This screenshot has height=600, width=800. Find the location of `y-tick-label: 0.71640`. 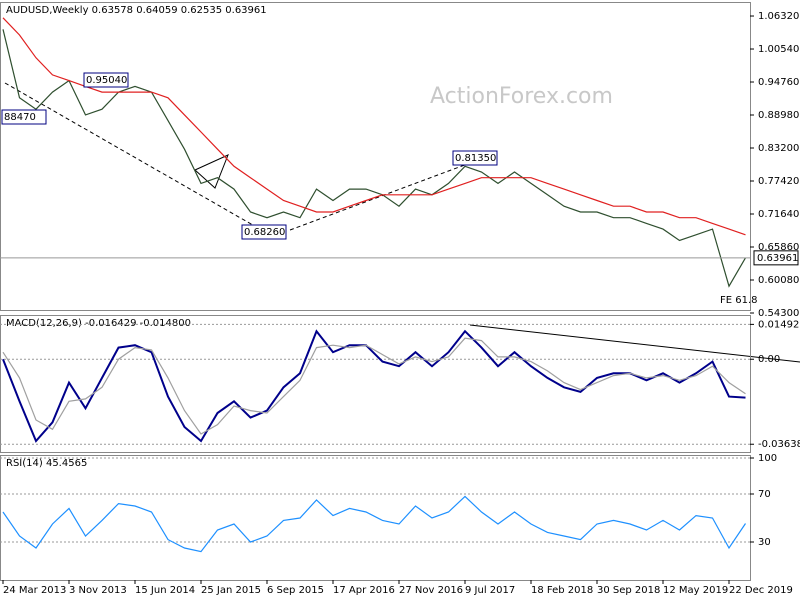

y-tick-label: 0.71640 is located at coordinates (778, 214).